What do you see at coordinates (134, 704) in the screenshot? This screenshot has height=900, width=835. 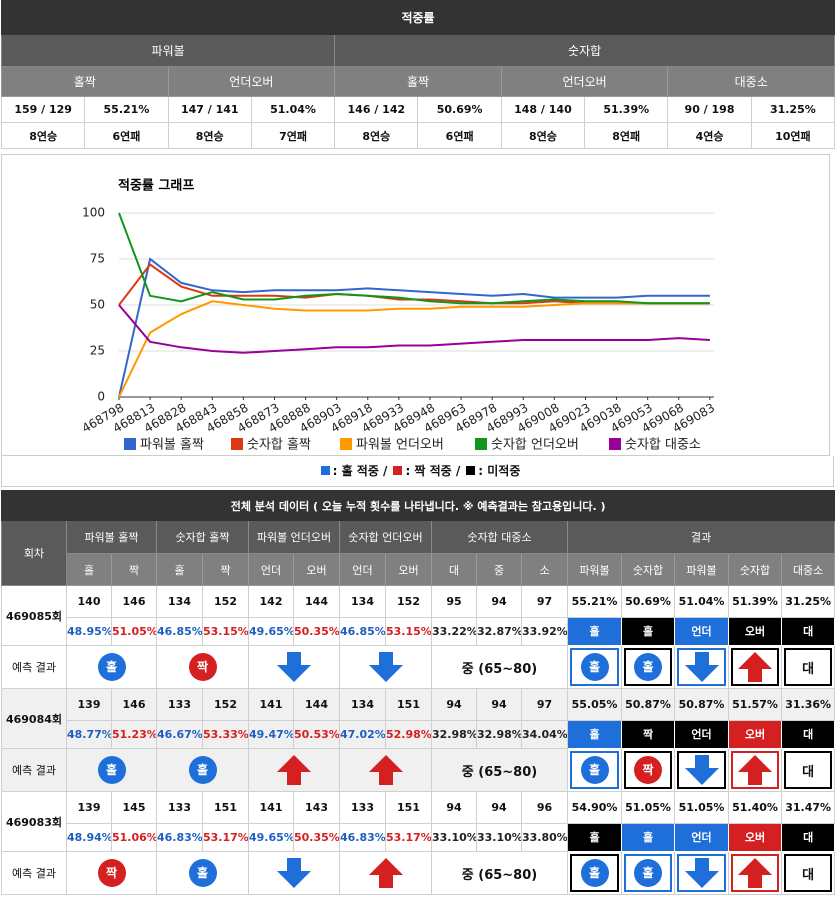 I see `count-cell: 146` at bounding box center [134, 704].